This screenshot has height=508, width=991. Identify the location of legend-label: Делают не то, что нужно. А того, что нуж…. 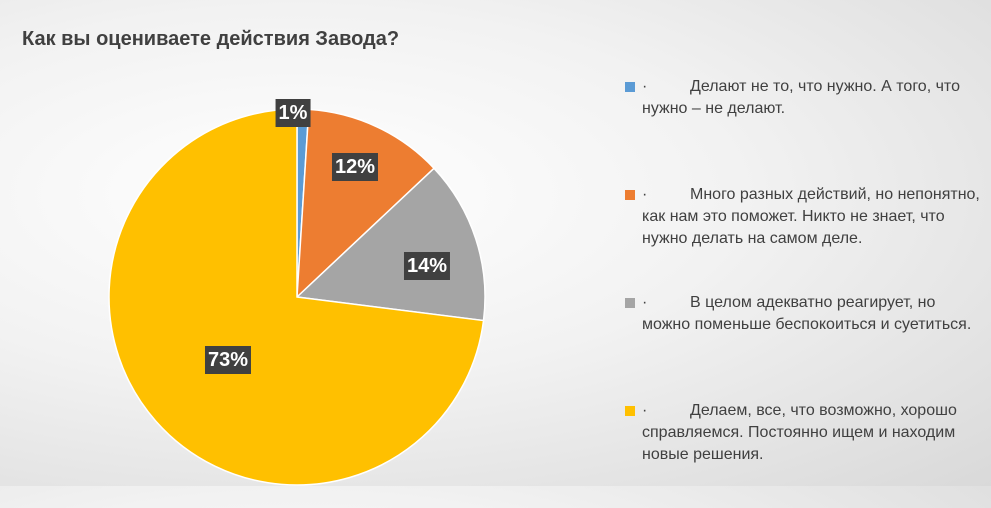
(801, 97).